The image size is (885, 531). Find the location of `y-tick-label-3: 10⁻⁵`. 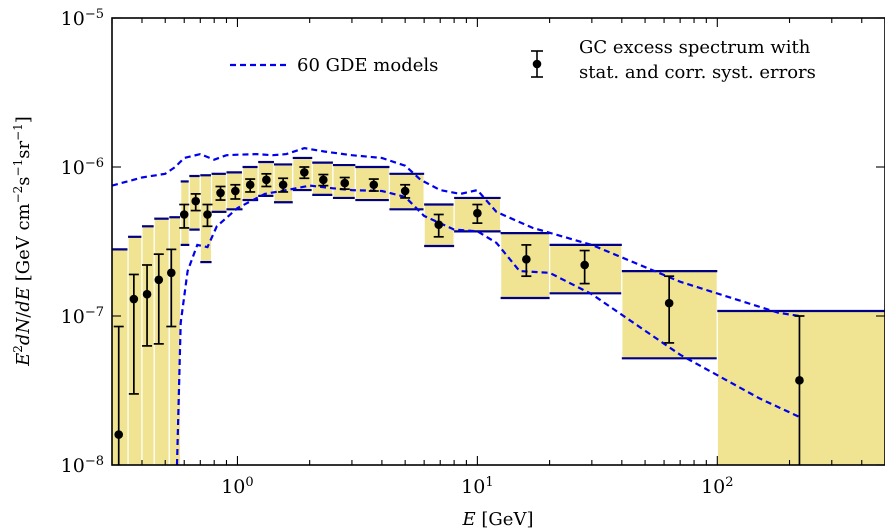

y-tick-label-3: 10⁻⁵ is located at coordinates (82, 19).